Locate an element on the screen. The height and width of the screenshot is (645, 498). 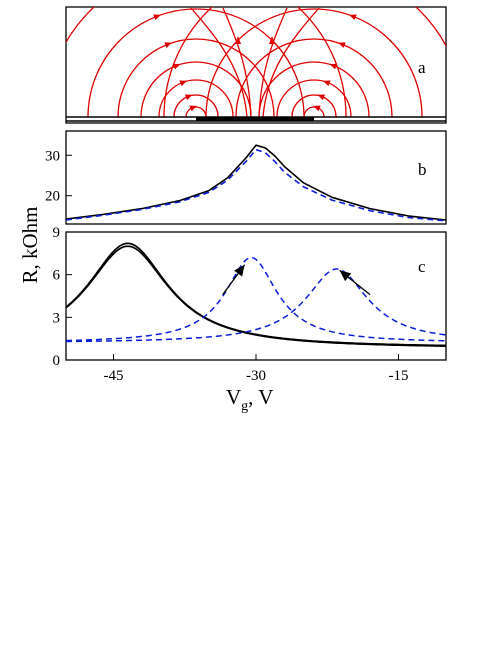
x-axis-title-sub: g is located at coordinates (244, 406).